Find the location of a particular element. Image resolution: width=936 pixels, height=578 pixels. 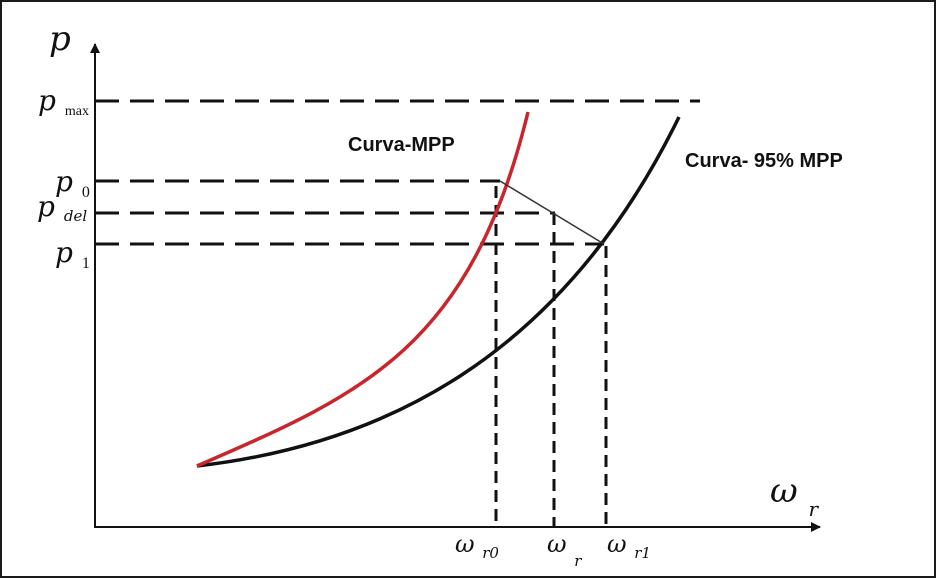

wr1-label: ω r1 is located at coordinates (629, 546).